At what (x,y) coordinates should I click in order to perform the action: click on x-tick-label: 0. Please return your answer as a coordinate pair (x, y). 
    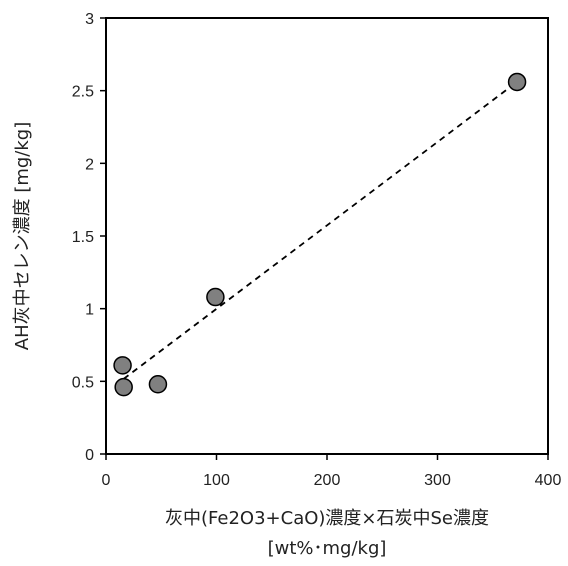
    Looking at the image, I should click on (106, 480).